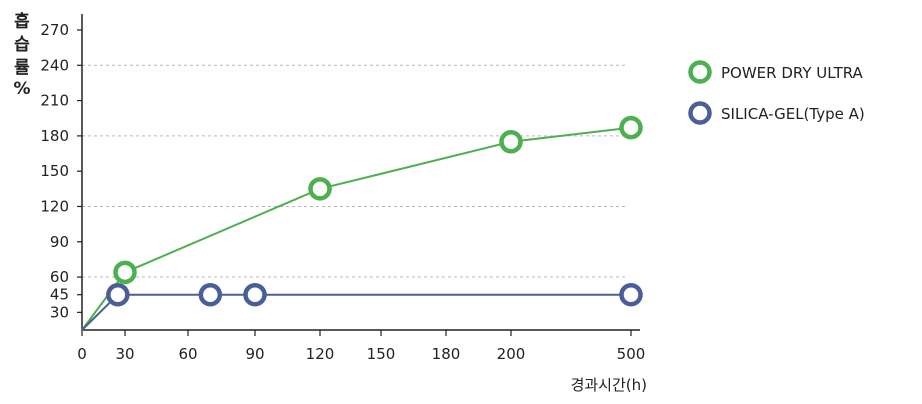 The width and height of the screenshot is (922, 404). I want to click on x-tick-label: 150, so click(381, 354).